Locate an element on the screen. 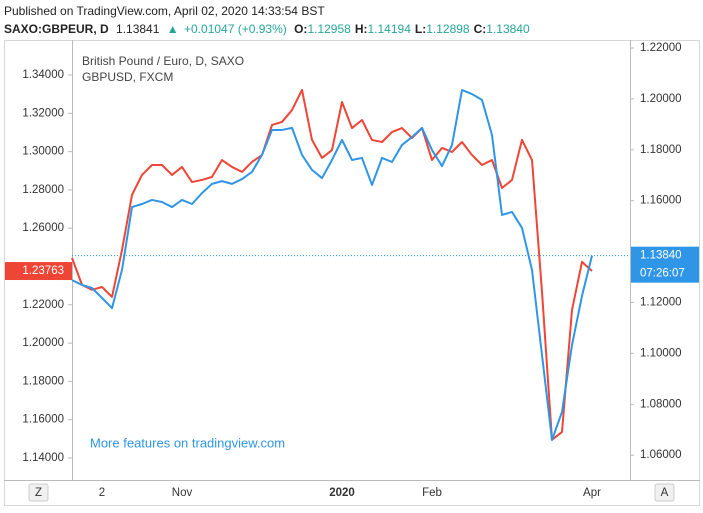 This screenshot has height=513, width=703. y-tick-label: 1.30000 is located at coordinates (43, 152).